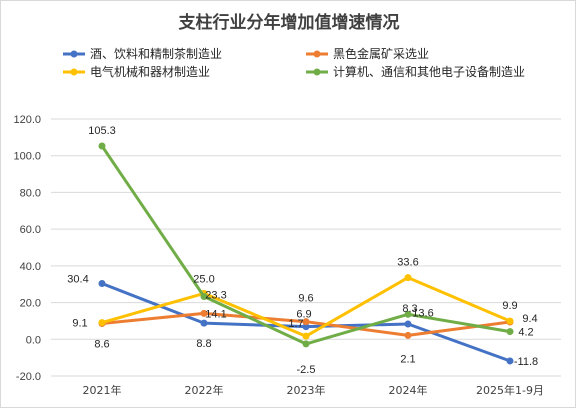 This screenshot has width=576, height=409. What do you see at coordinates (422, 313) in the screenshot?
I see `data-label: 13.6` at bounding box center [422, 313].